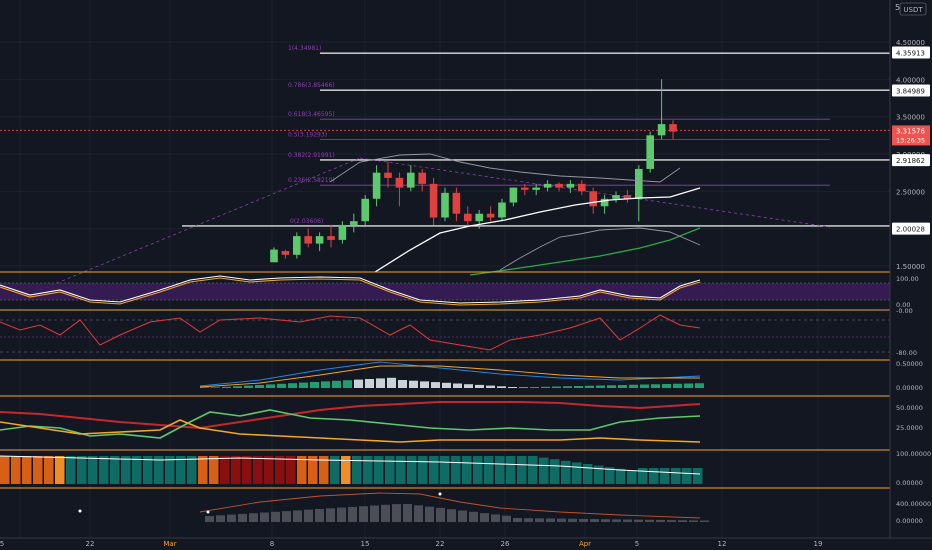 This screenshot has width=932, height=550. Describe the element at coordinates (272, 544) in the screenshot. I see `time-label: 8` at that location.